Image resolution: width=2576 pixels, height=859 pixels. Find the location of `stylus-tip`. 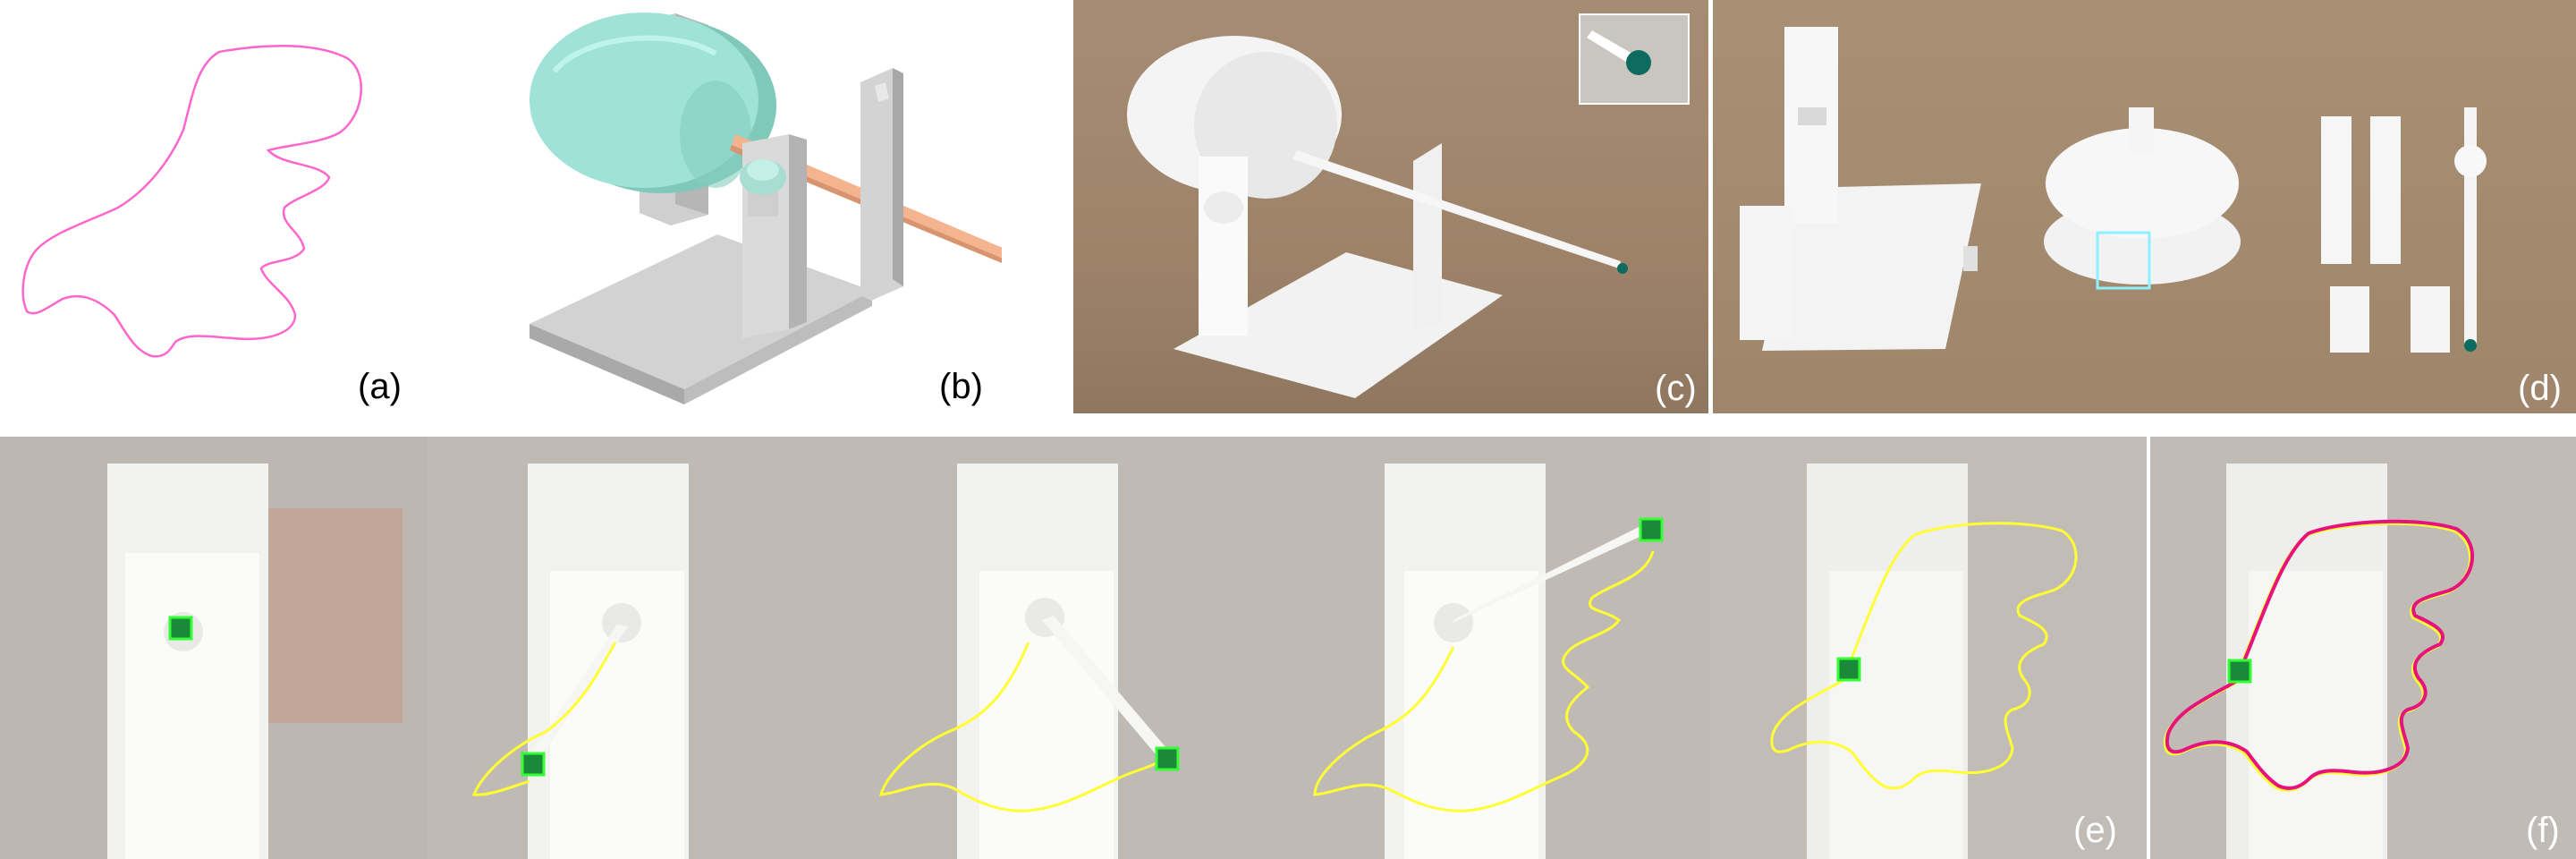

stylus-tip is located at coordinates (2470, 345).